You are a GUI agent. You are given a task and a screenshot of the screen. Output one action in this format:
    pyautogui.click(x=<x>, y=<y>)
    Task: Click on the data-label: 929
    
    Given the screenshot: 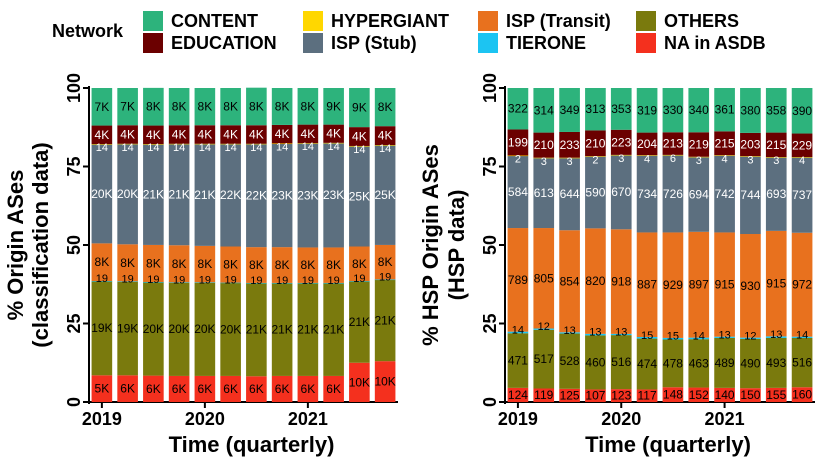 What is the action you would take?
    pyautogui.click(x=673, y=285)
    